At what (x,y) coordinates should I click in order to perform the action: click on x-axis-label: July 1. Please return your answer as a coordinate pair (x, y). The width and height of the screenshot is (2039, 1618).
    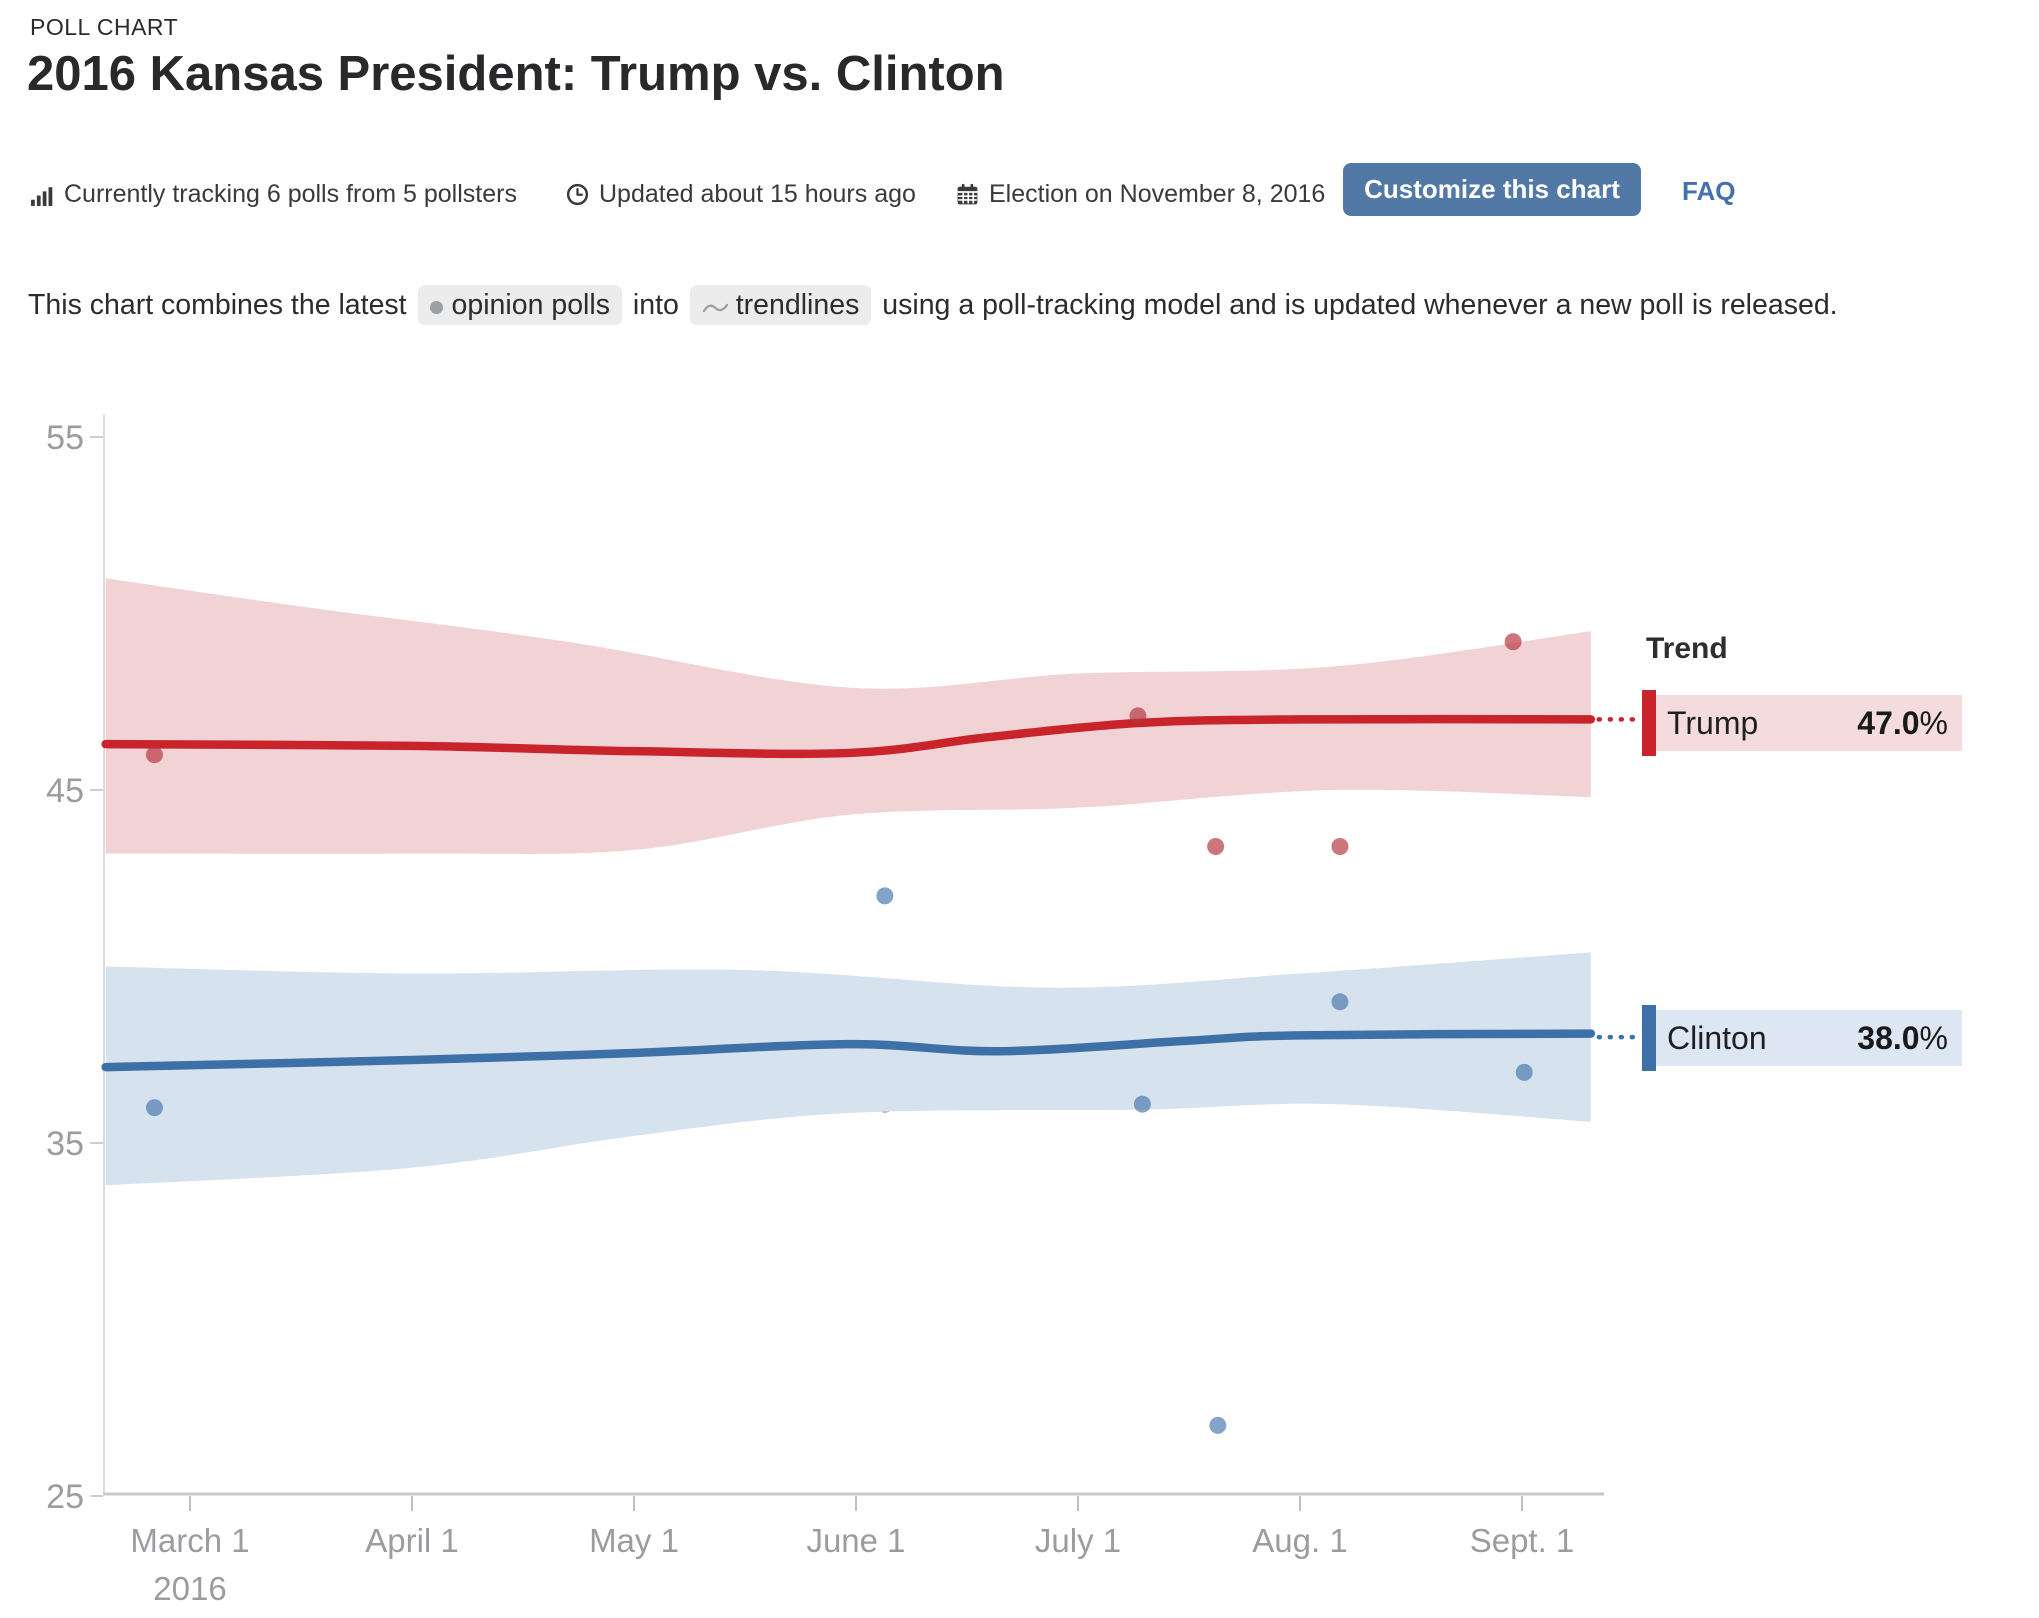
    Looking at the image, I should click on (1078, 1540).